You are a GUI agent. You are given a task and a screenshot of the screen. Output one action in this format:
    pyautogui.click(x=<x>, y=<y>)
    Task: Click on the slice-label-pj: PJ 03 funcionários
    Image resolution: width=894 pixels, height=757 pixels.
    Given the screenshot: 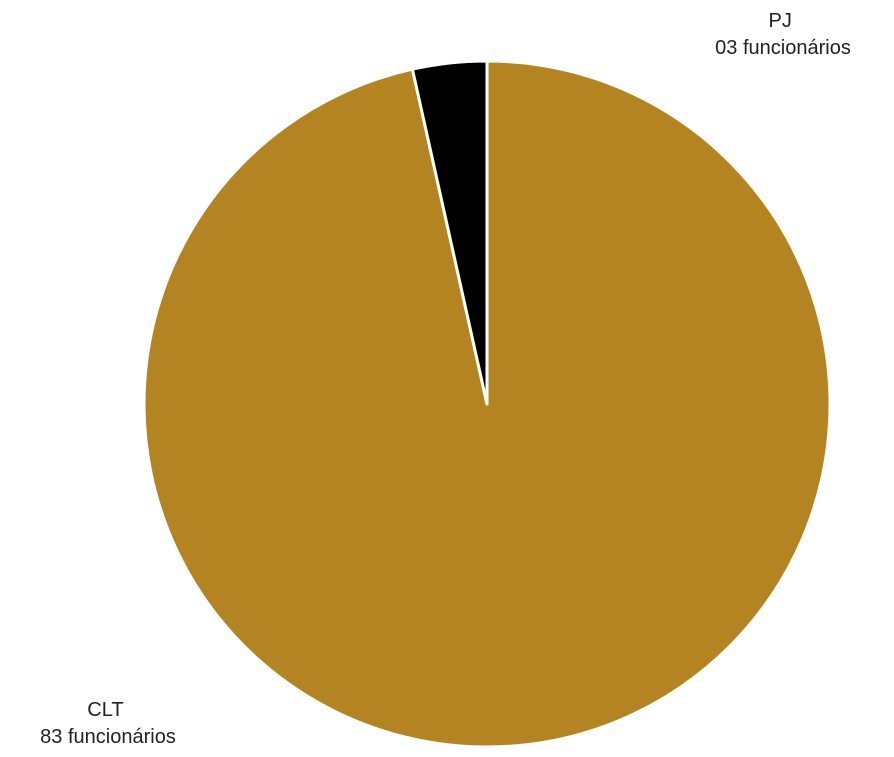 What is the action you would take?
    pyautogui.click(x=783, y=34)
    